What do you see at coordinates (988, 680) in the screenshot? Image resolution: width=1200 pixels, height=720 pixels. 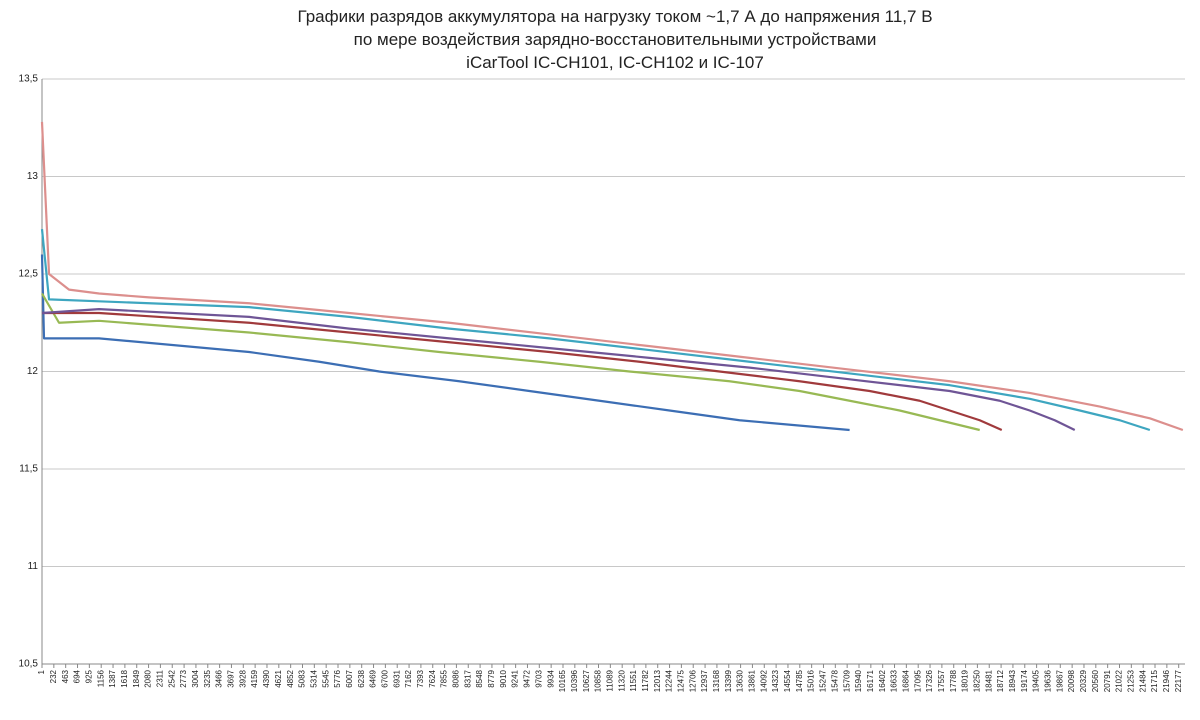 I see `x-tick-label: 18481` at bounding box center [988, 680].